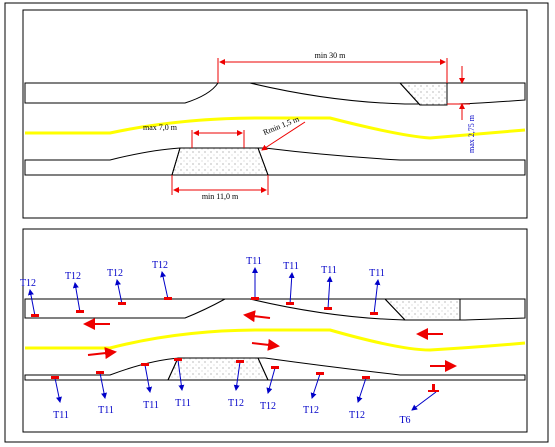  What do you see at coordinates (471, 133) in the screenshot?
I see `dimension-label: max 2,75 m` at bounding box center [471, 133].